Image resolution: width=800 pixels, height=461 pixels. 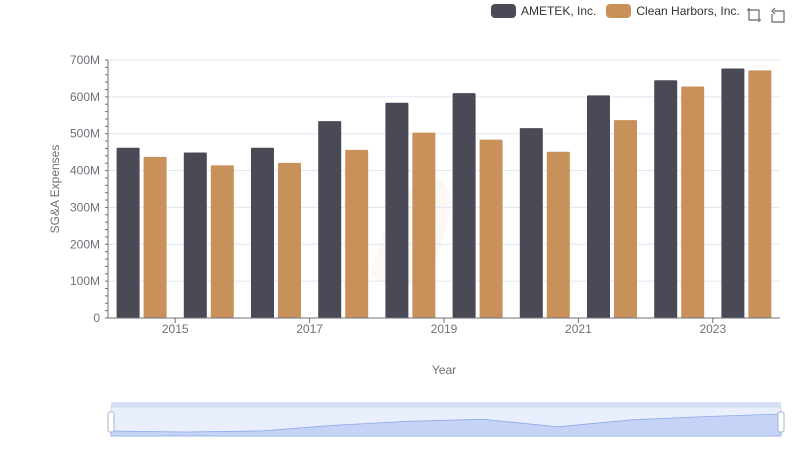 I want to click on y-tick-label: 200M, so click(x=85, y=244).